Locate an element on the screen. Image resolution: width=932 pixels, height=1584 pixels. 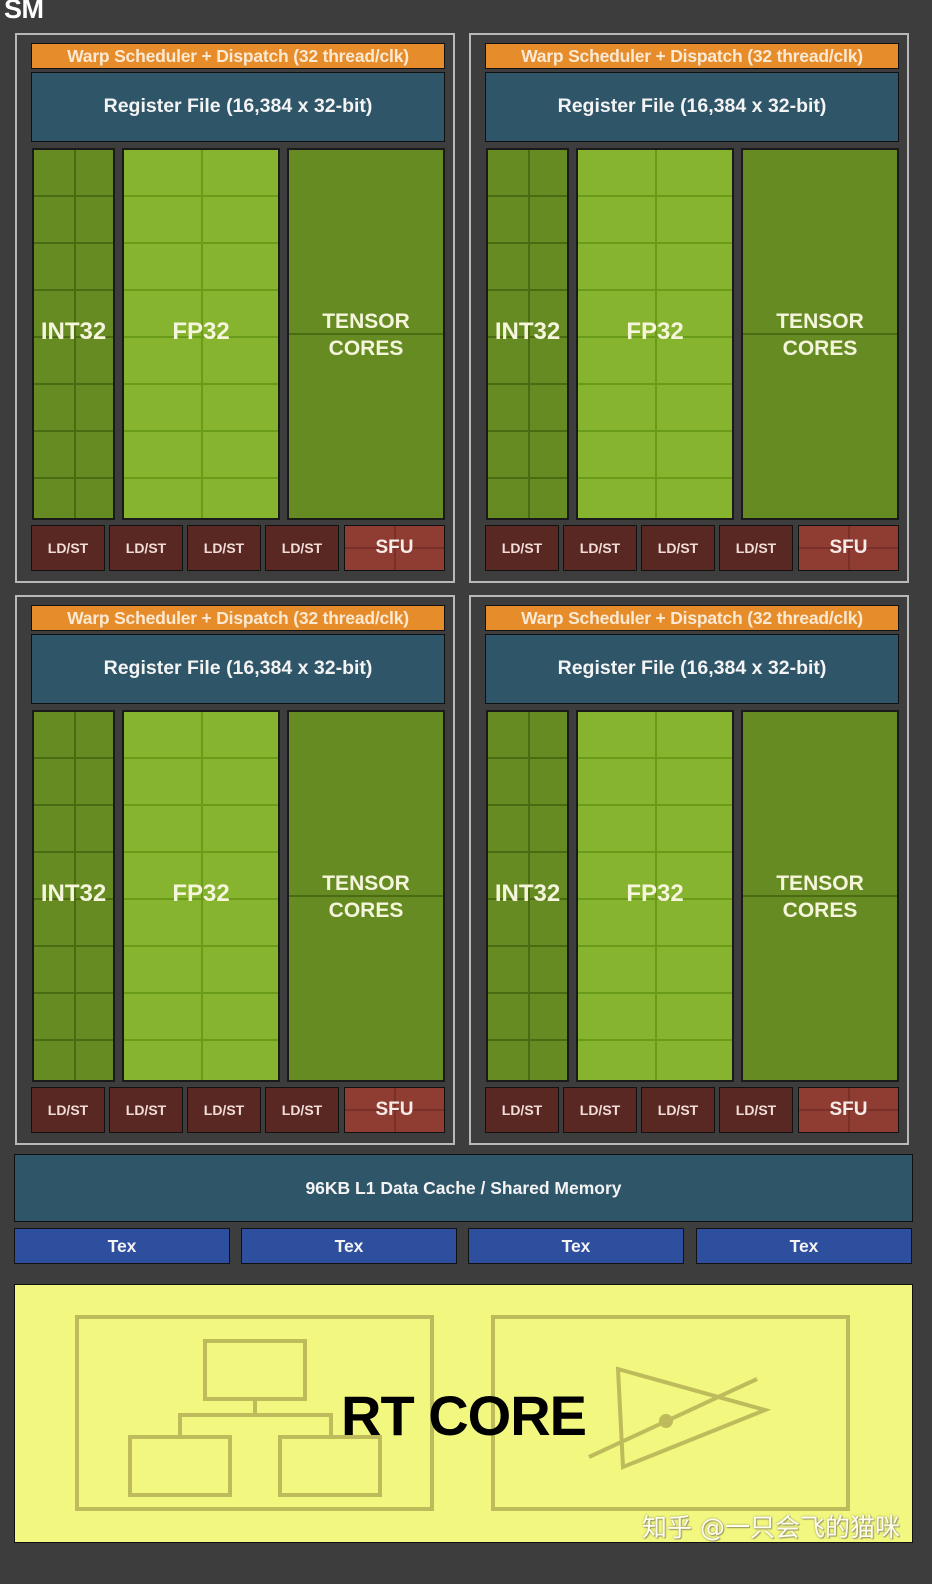
rt-core-label: RT CORE is located at coordinates (464, 1415).